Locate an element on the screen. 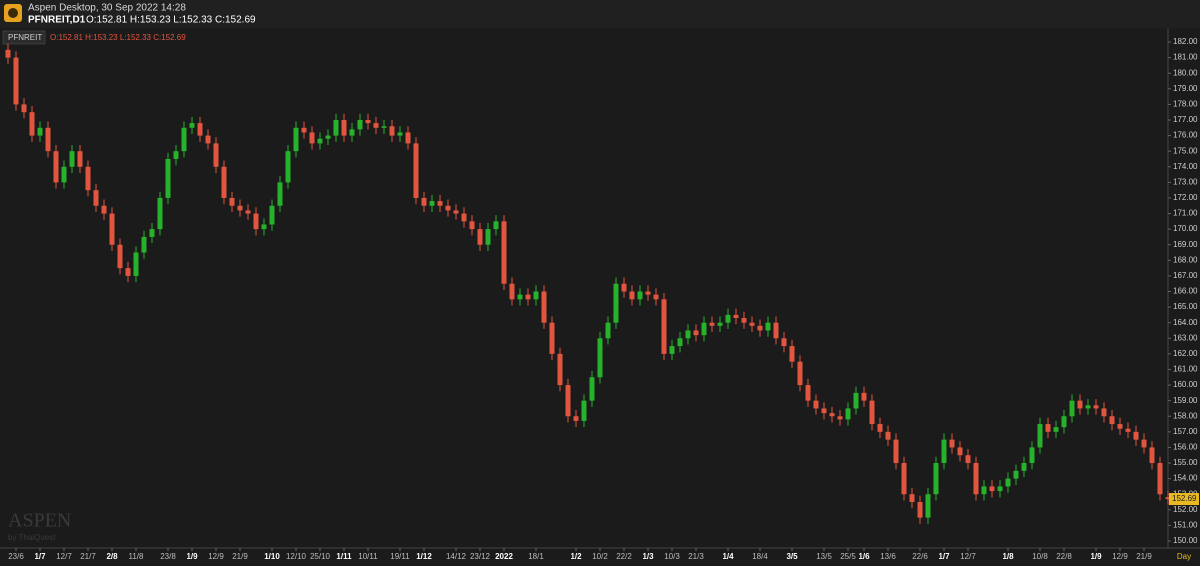 The image size is (1200, 566). x-tick-label: 1/8 is located at coordinates (1008, 556).